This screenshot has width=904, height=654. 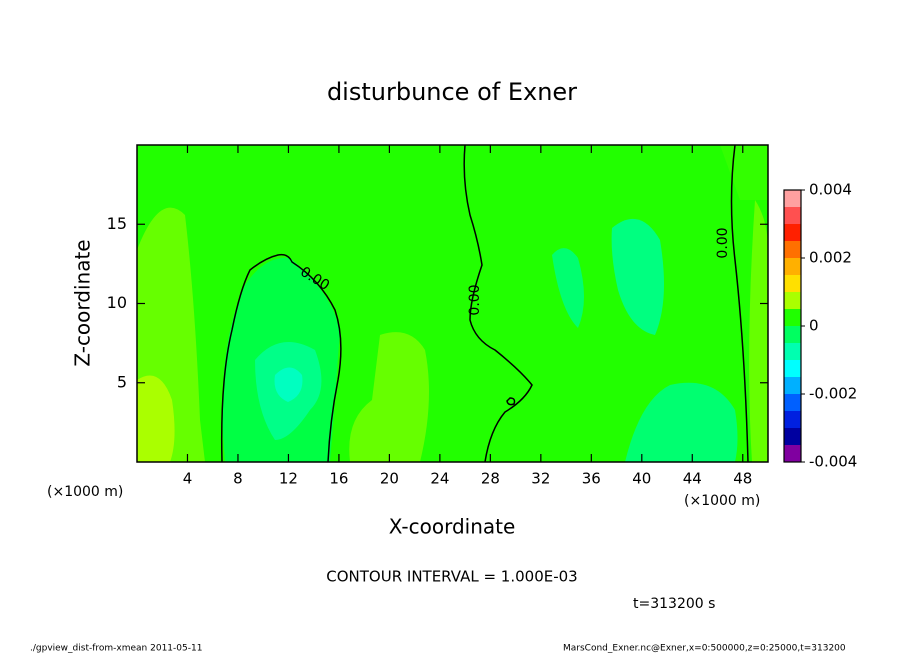 What do you see at coordinates (116, 649) in the screenshot?
I see `footer-left: ./gpview_dist-from-xmean 2011-05-11` at bounding box center [116, 649].